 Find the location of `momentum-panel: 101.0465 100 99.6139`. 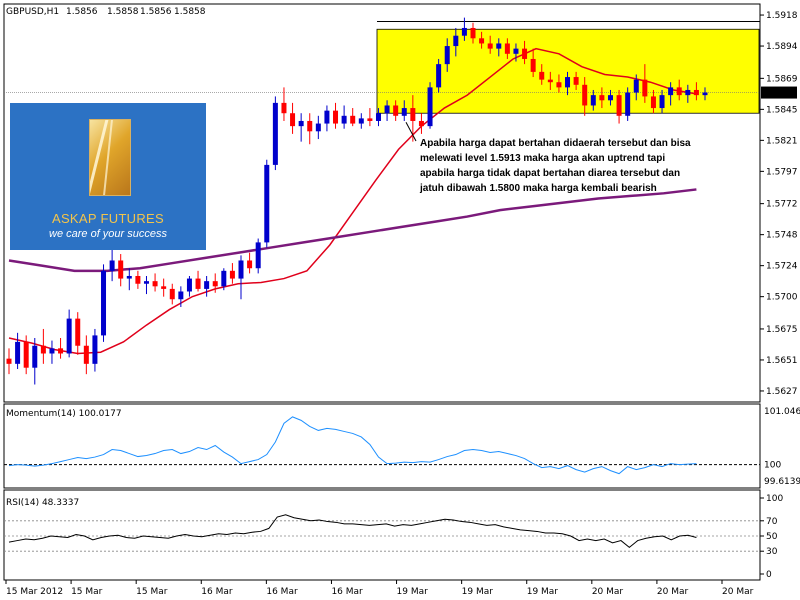

momentum-panel: 101.0465 100 99.6139 is located at coordinates (401, 446).